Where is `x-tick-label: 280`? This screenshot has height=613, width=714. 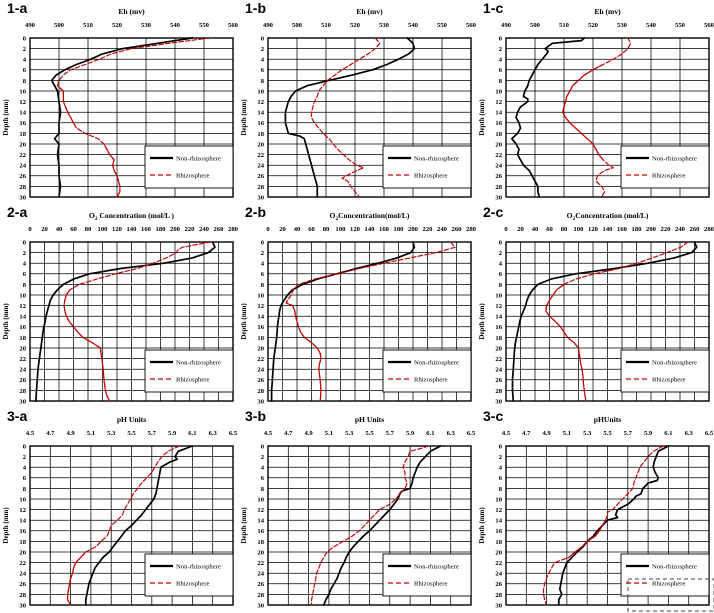 x-tick-label: 280 is located at coordinates (233, 229).